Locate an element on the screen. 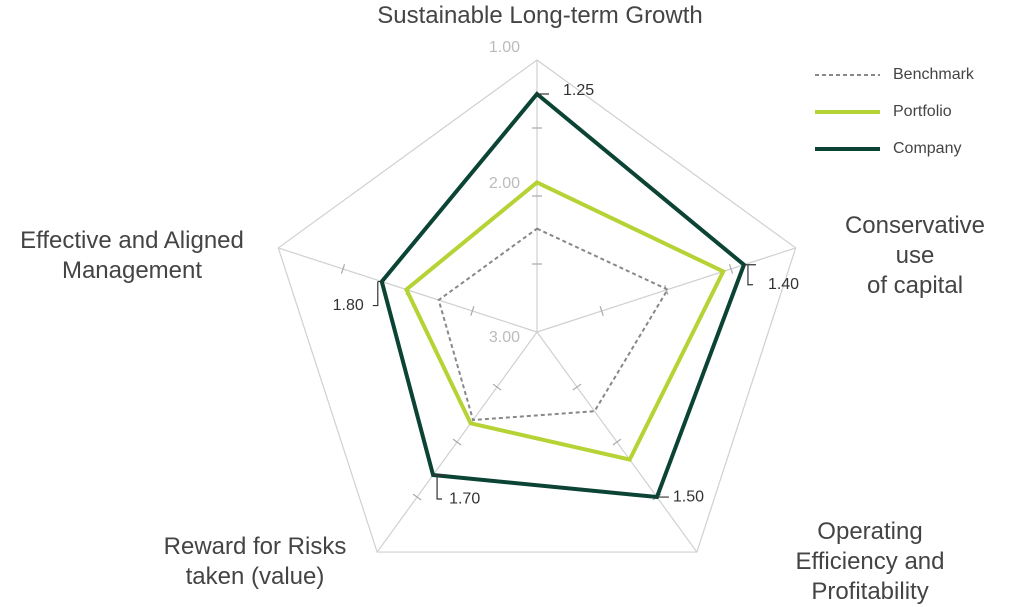 This screenshot has width=1024, height=607. axis-label: Effective and Aligned Management is located at coordinates (132, 255).